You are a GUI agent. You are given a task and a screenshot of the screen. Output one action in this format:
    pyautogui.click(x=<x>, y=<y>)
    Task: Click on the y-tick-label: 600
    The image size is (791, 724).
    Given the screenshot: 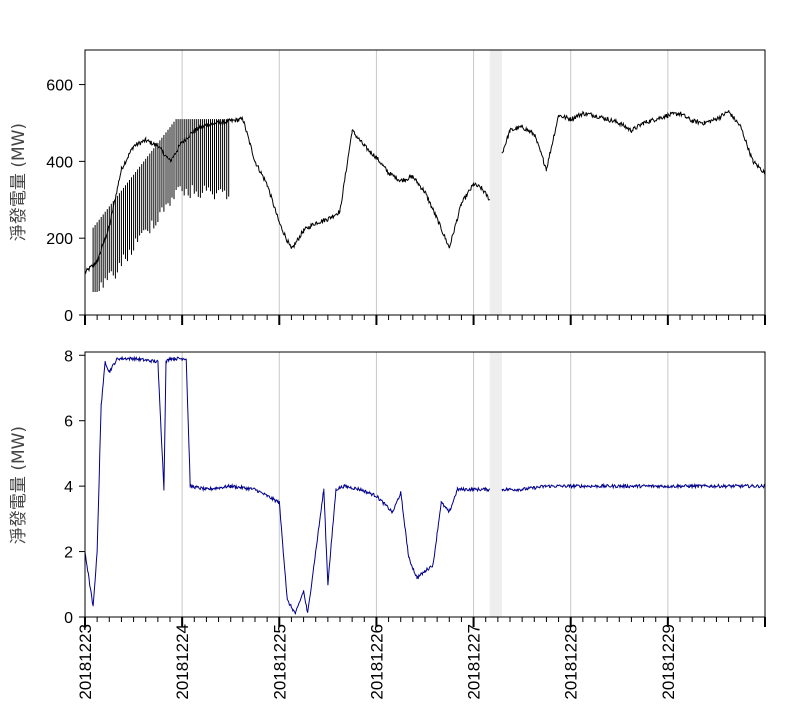 What is the action you would take?
    pyautogui.click(x=59, y=86)
    